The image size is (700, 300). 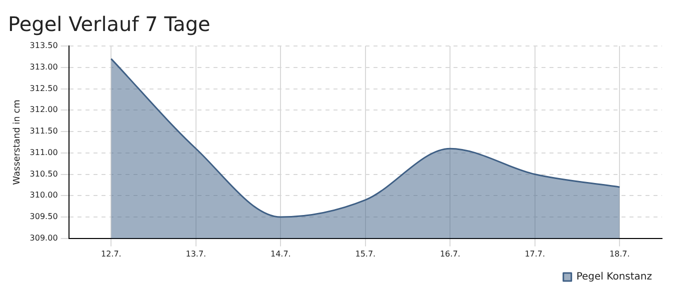 I want to click on y-tick-label: 311.50, so click(x=44, y=131).